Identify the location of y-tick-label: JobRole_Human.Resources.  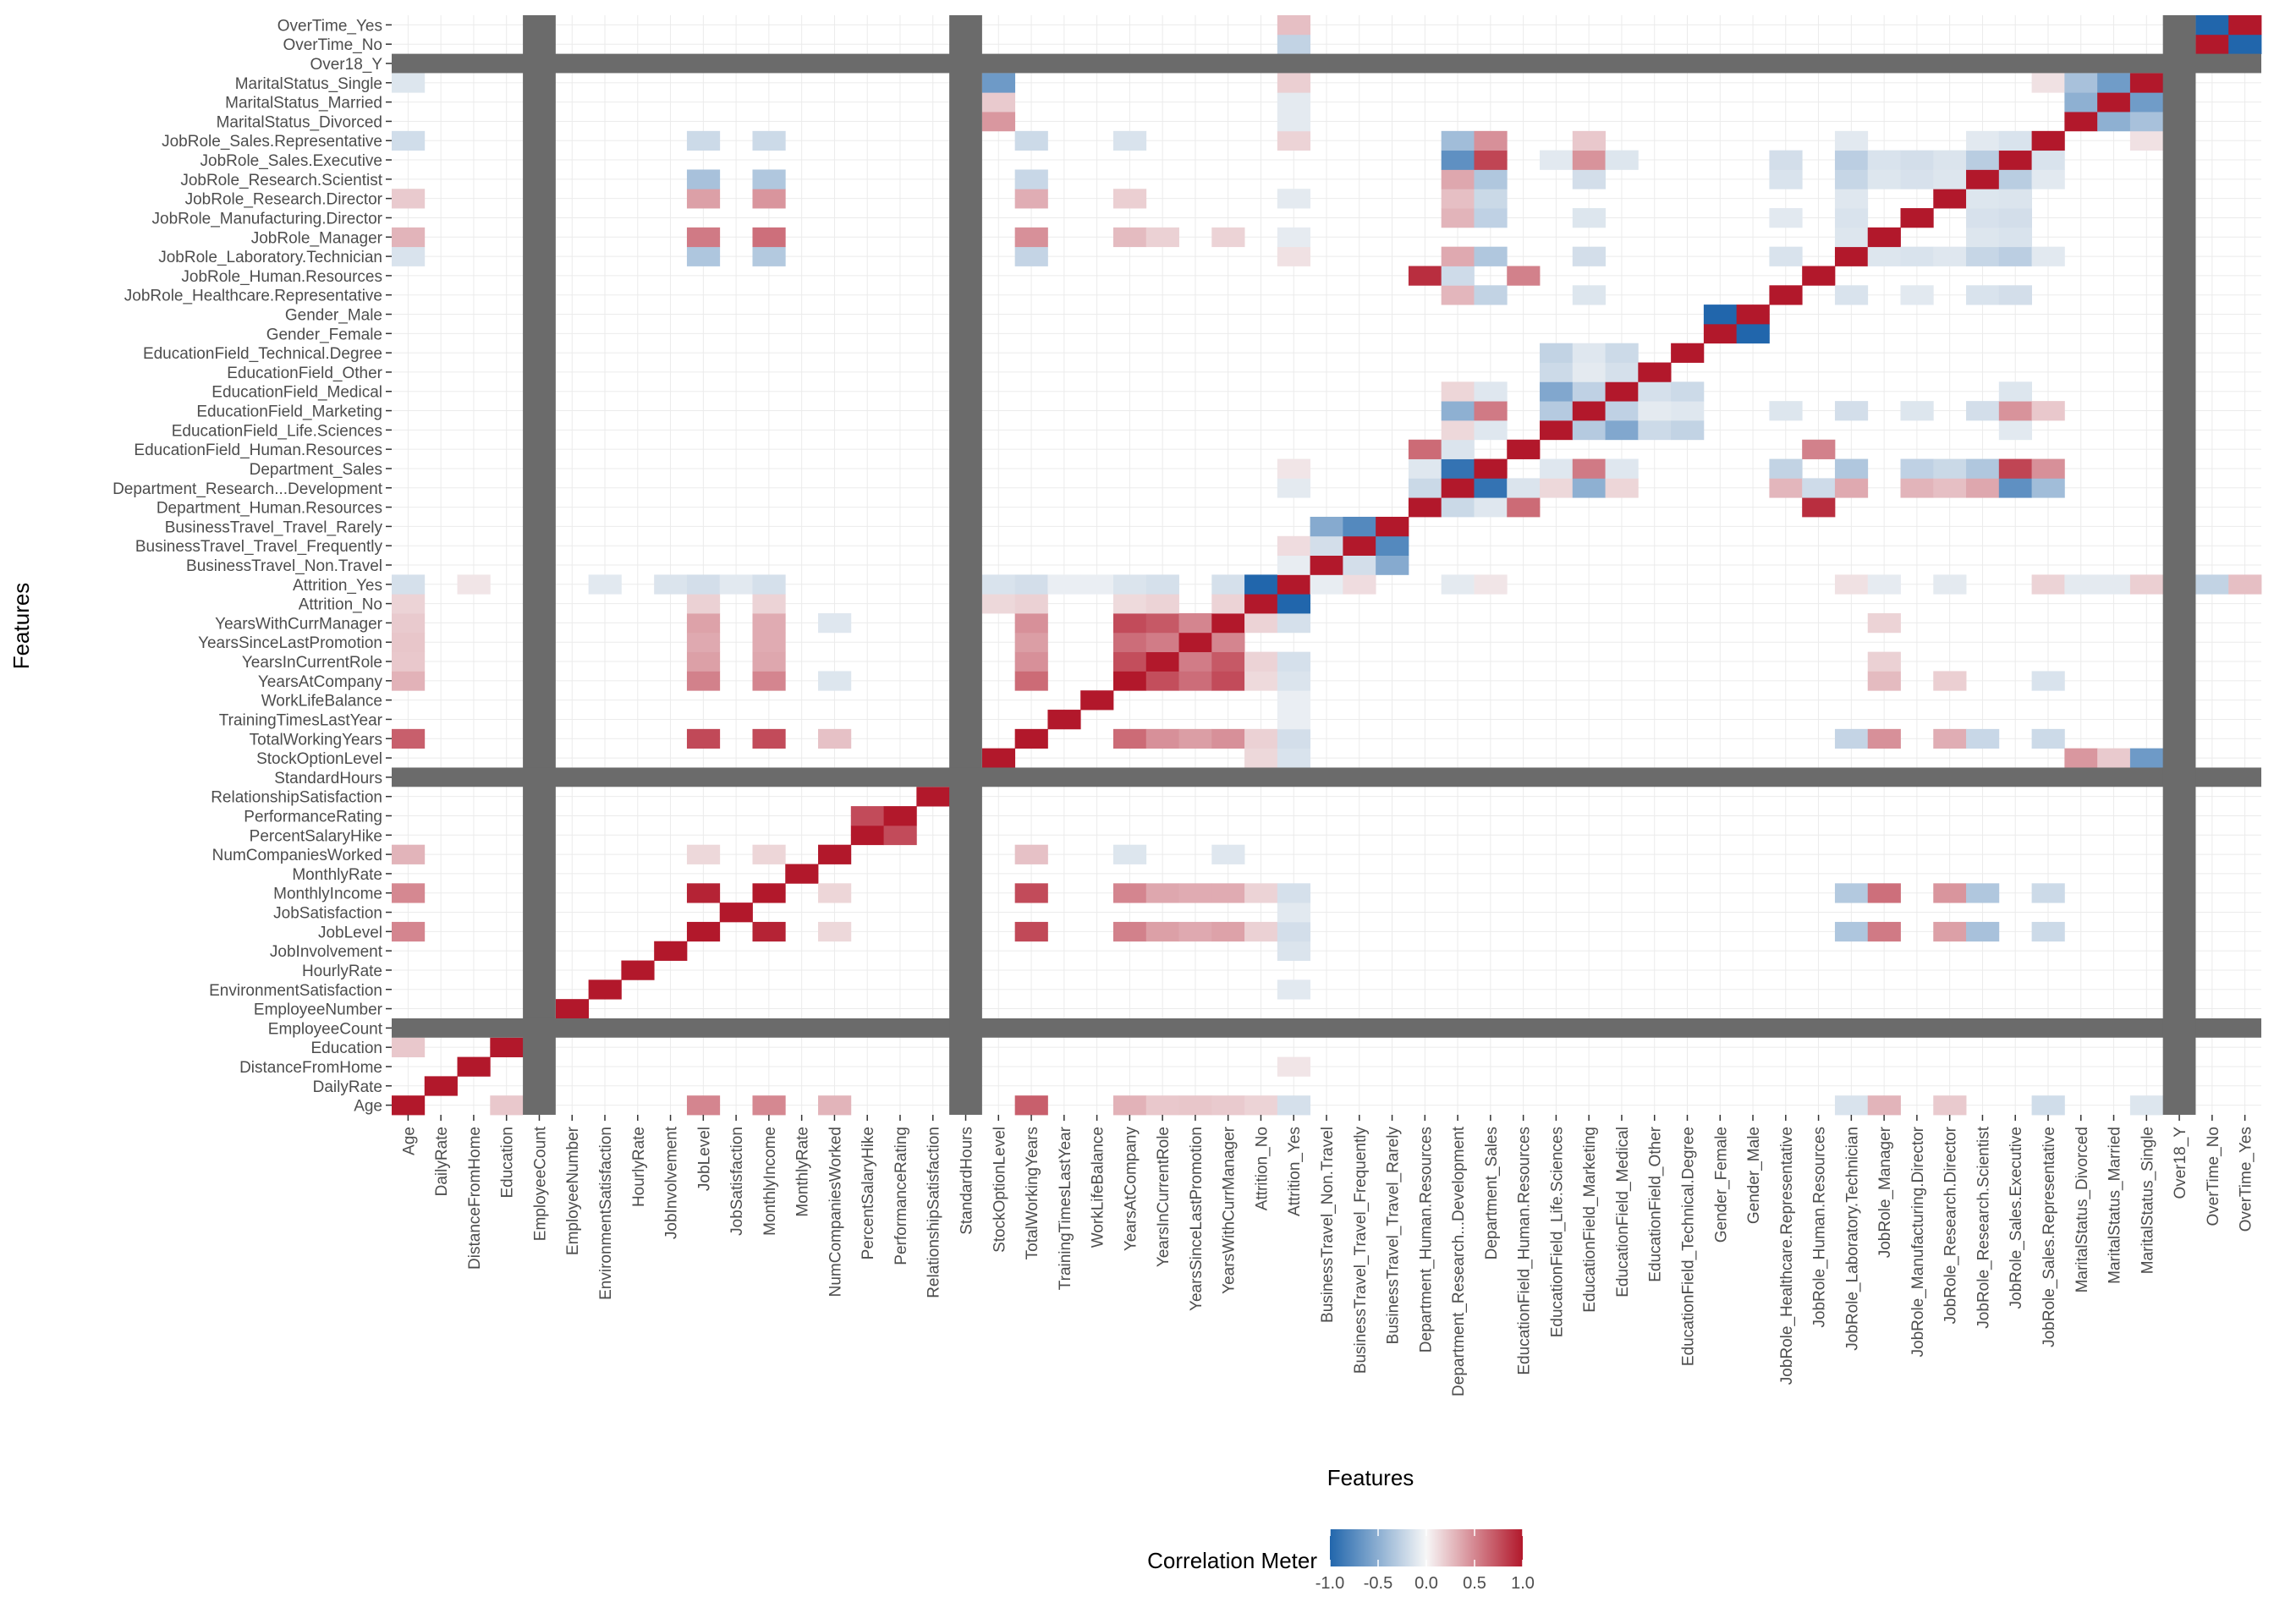
(282, 277).